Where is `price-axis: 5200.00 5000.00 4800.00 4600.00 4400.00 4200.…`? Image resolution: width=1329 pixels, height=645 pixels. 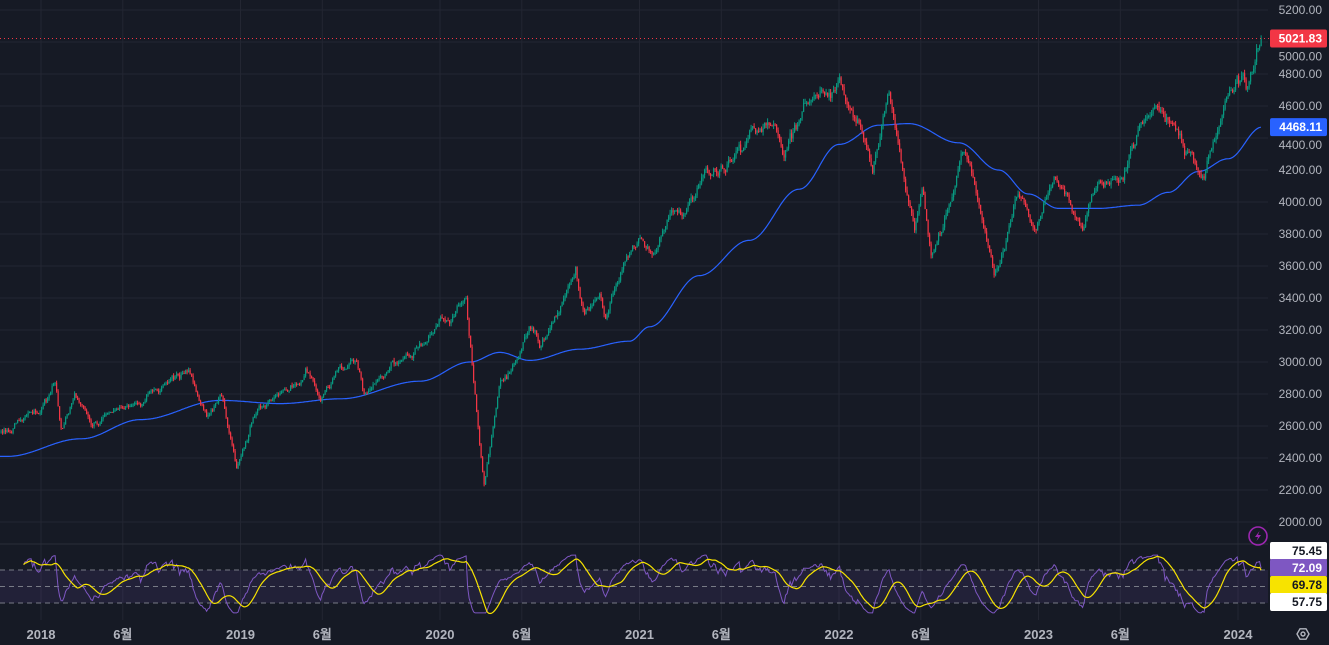
price-axis: 5200.00 5000.00 4800.00 4600.00 4400.00 4200.… is located at coordinates (1301, 266).